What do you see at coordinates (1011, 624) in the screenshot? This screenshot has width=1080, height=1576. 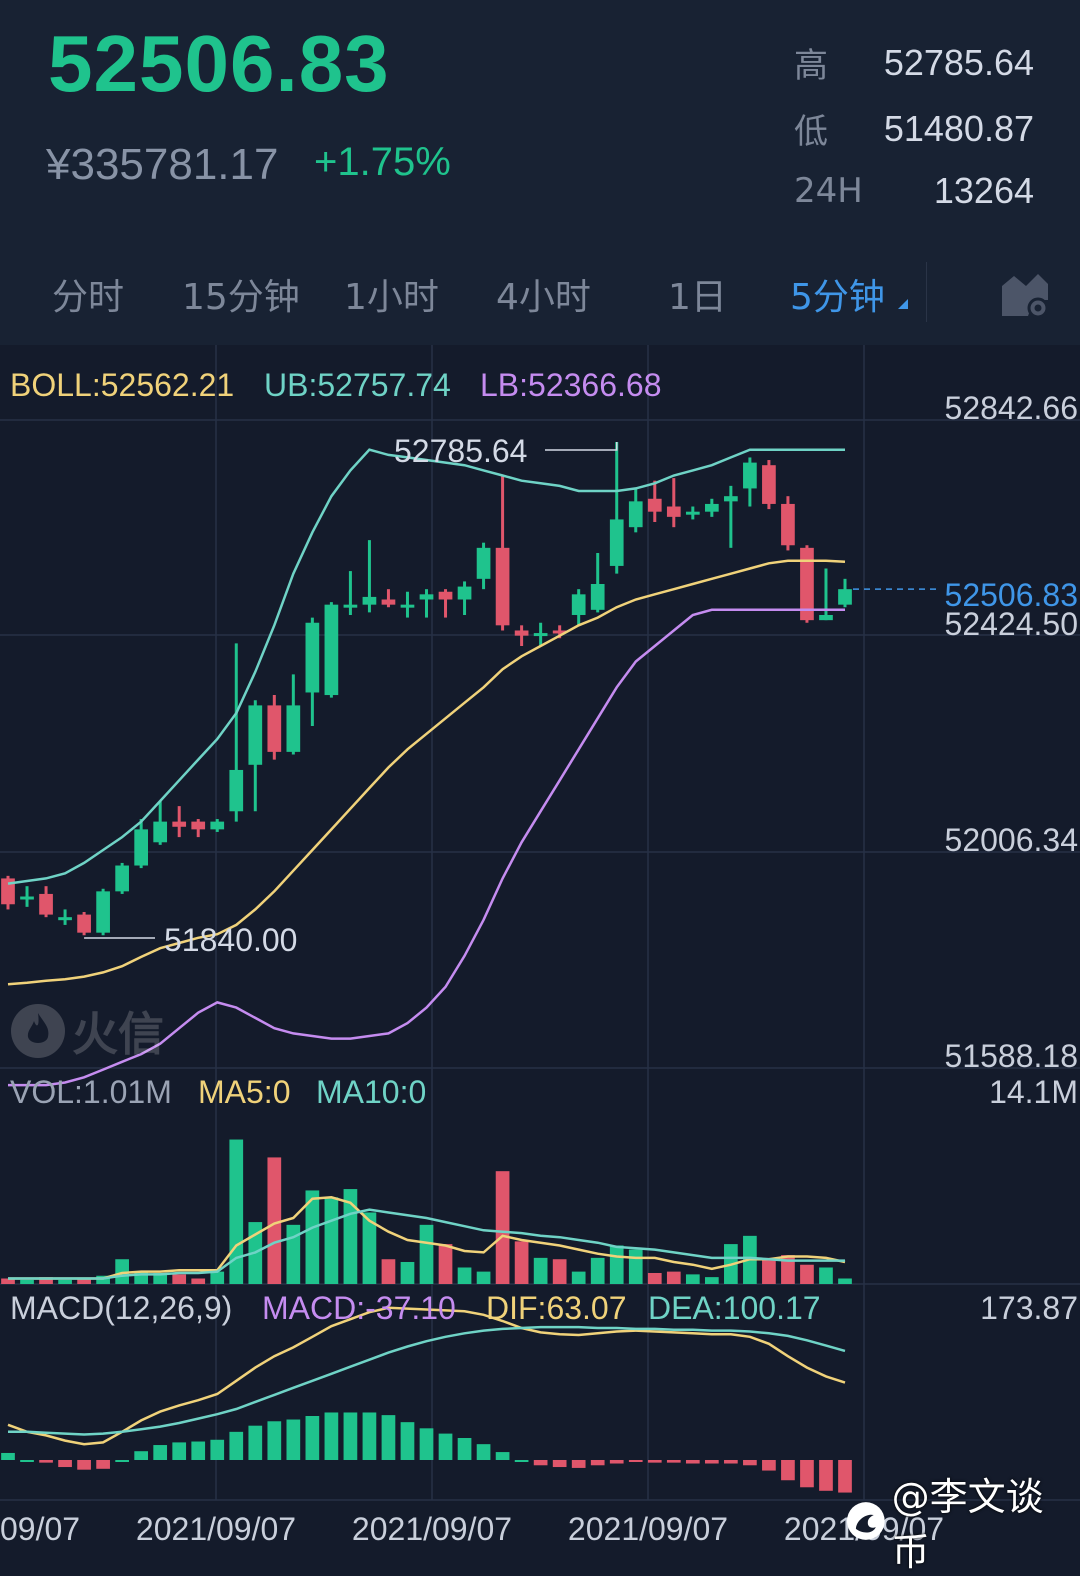 I see `last-close-tag: 52424.50` at bounding box center [1011, 624].